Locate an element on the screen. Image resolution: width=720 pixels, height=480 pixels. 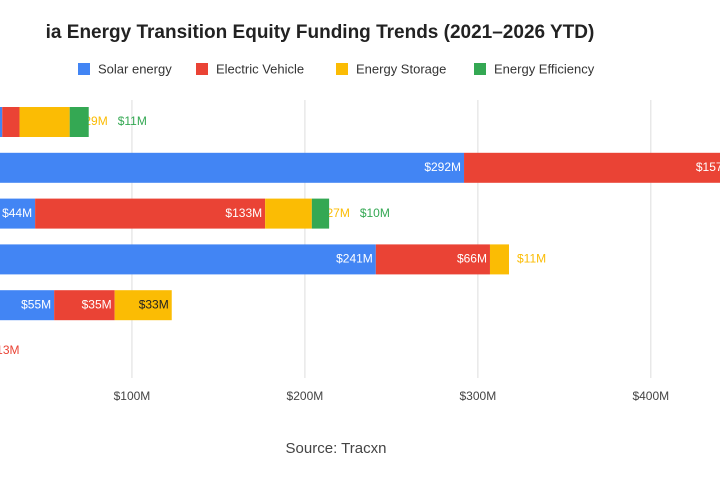
data-label: $133M is located at coordinates (243, 213).